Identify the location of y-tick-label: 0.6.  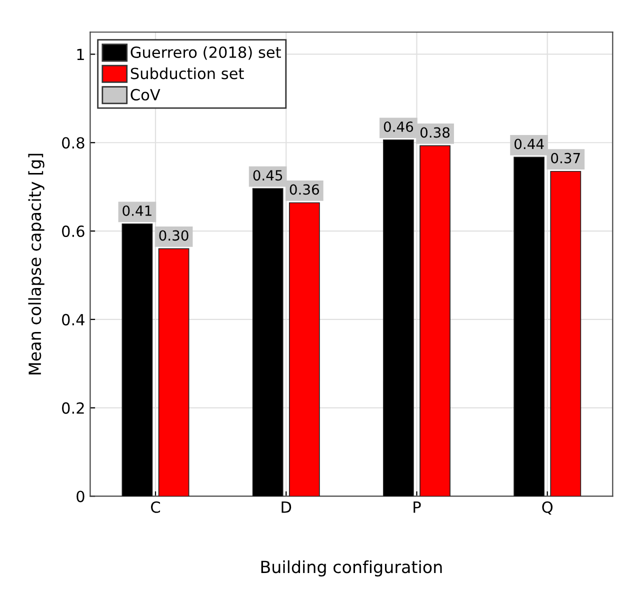
(73, 231).